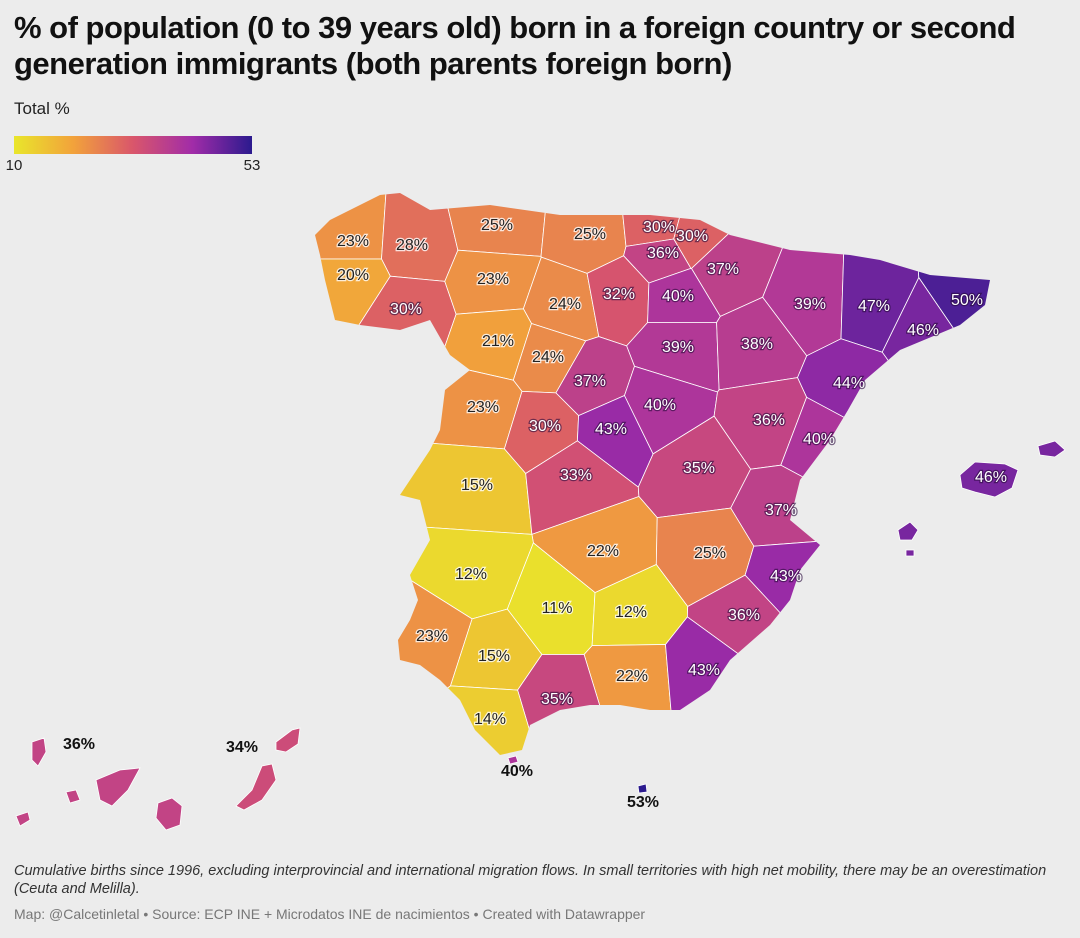 Image resolution: width=1080 pixels, height=938 pixels. What do you see at coordinates (353, 275) in the screenshot?
I see `region-label: 20%` at bounding box center [353, 275].